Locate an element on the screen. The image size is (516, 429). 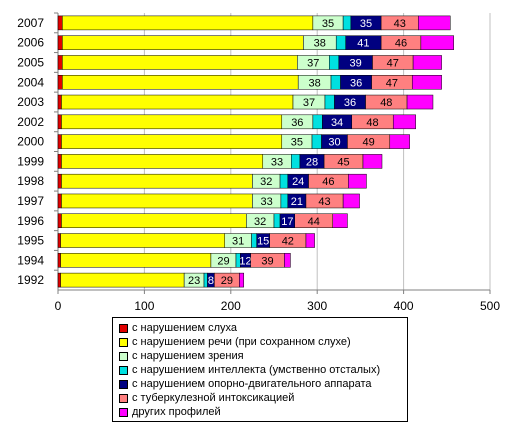
category-label: 1997 is located at coordinates (30, 201).